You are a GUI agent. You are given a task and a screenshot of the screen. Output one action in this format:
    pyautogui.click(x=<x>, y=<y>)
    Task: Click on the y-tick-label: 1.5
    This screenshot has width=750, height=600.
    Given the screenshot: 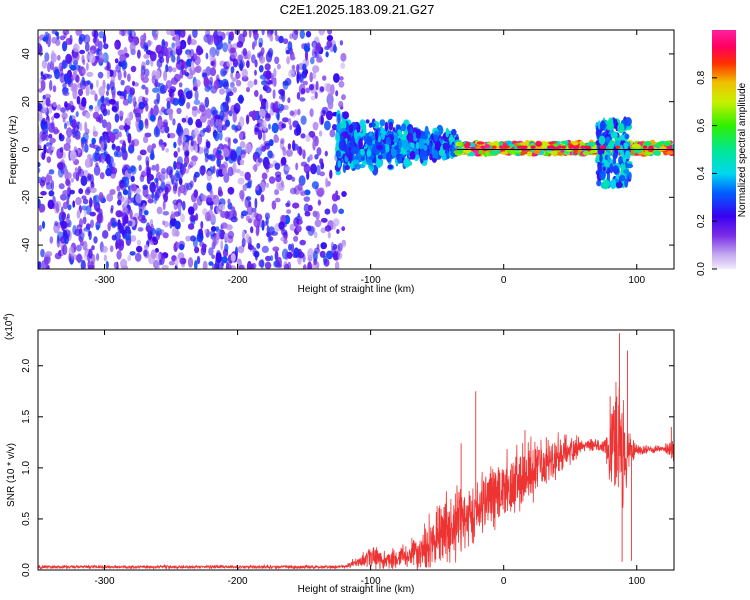 What is the action you would take?
    pyautogui.click(x=26, y=416)
    